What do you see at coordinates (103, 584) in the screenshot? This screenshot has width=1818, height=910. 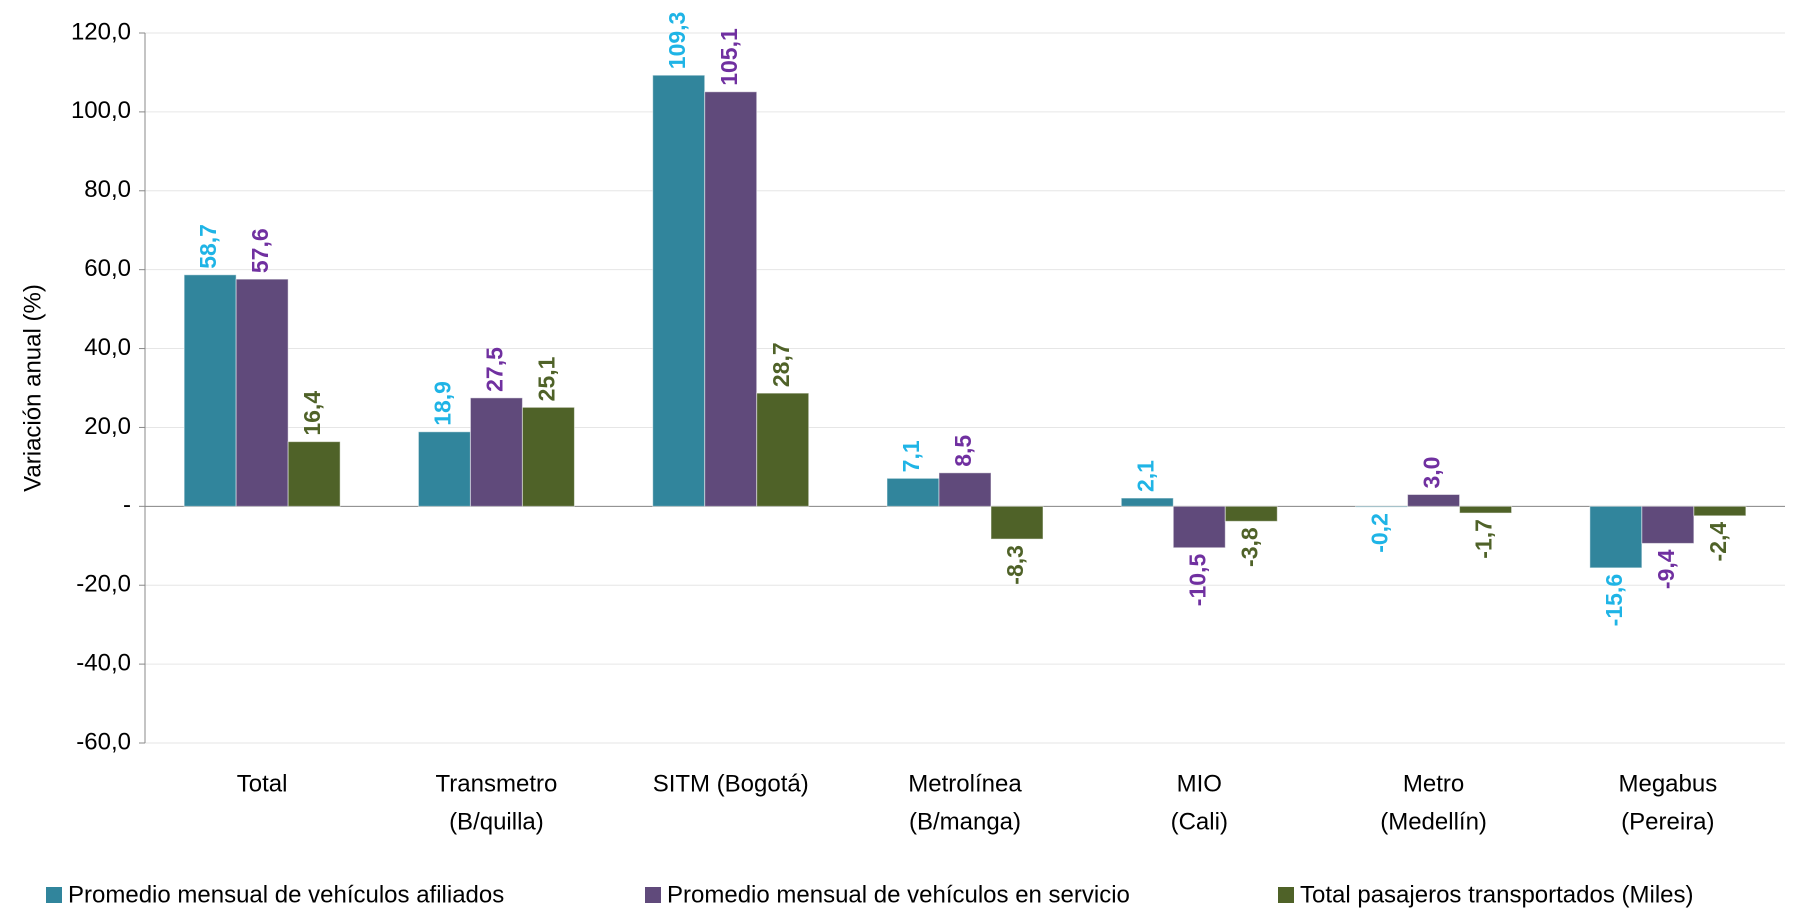 I see `y-tick-label: -20,0` at bounding box center [103, 584].